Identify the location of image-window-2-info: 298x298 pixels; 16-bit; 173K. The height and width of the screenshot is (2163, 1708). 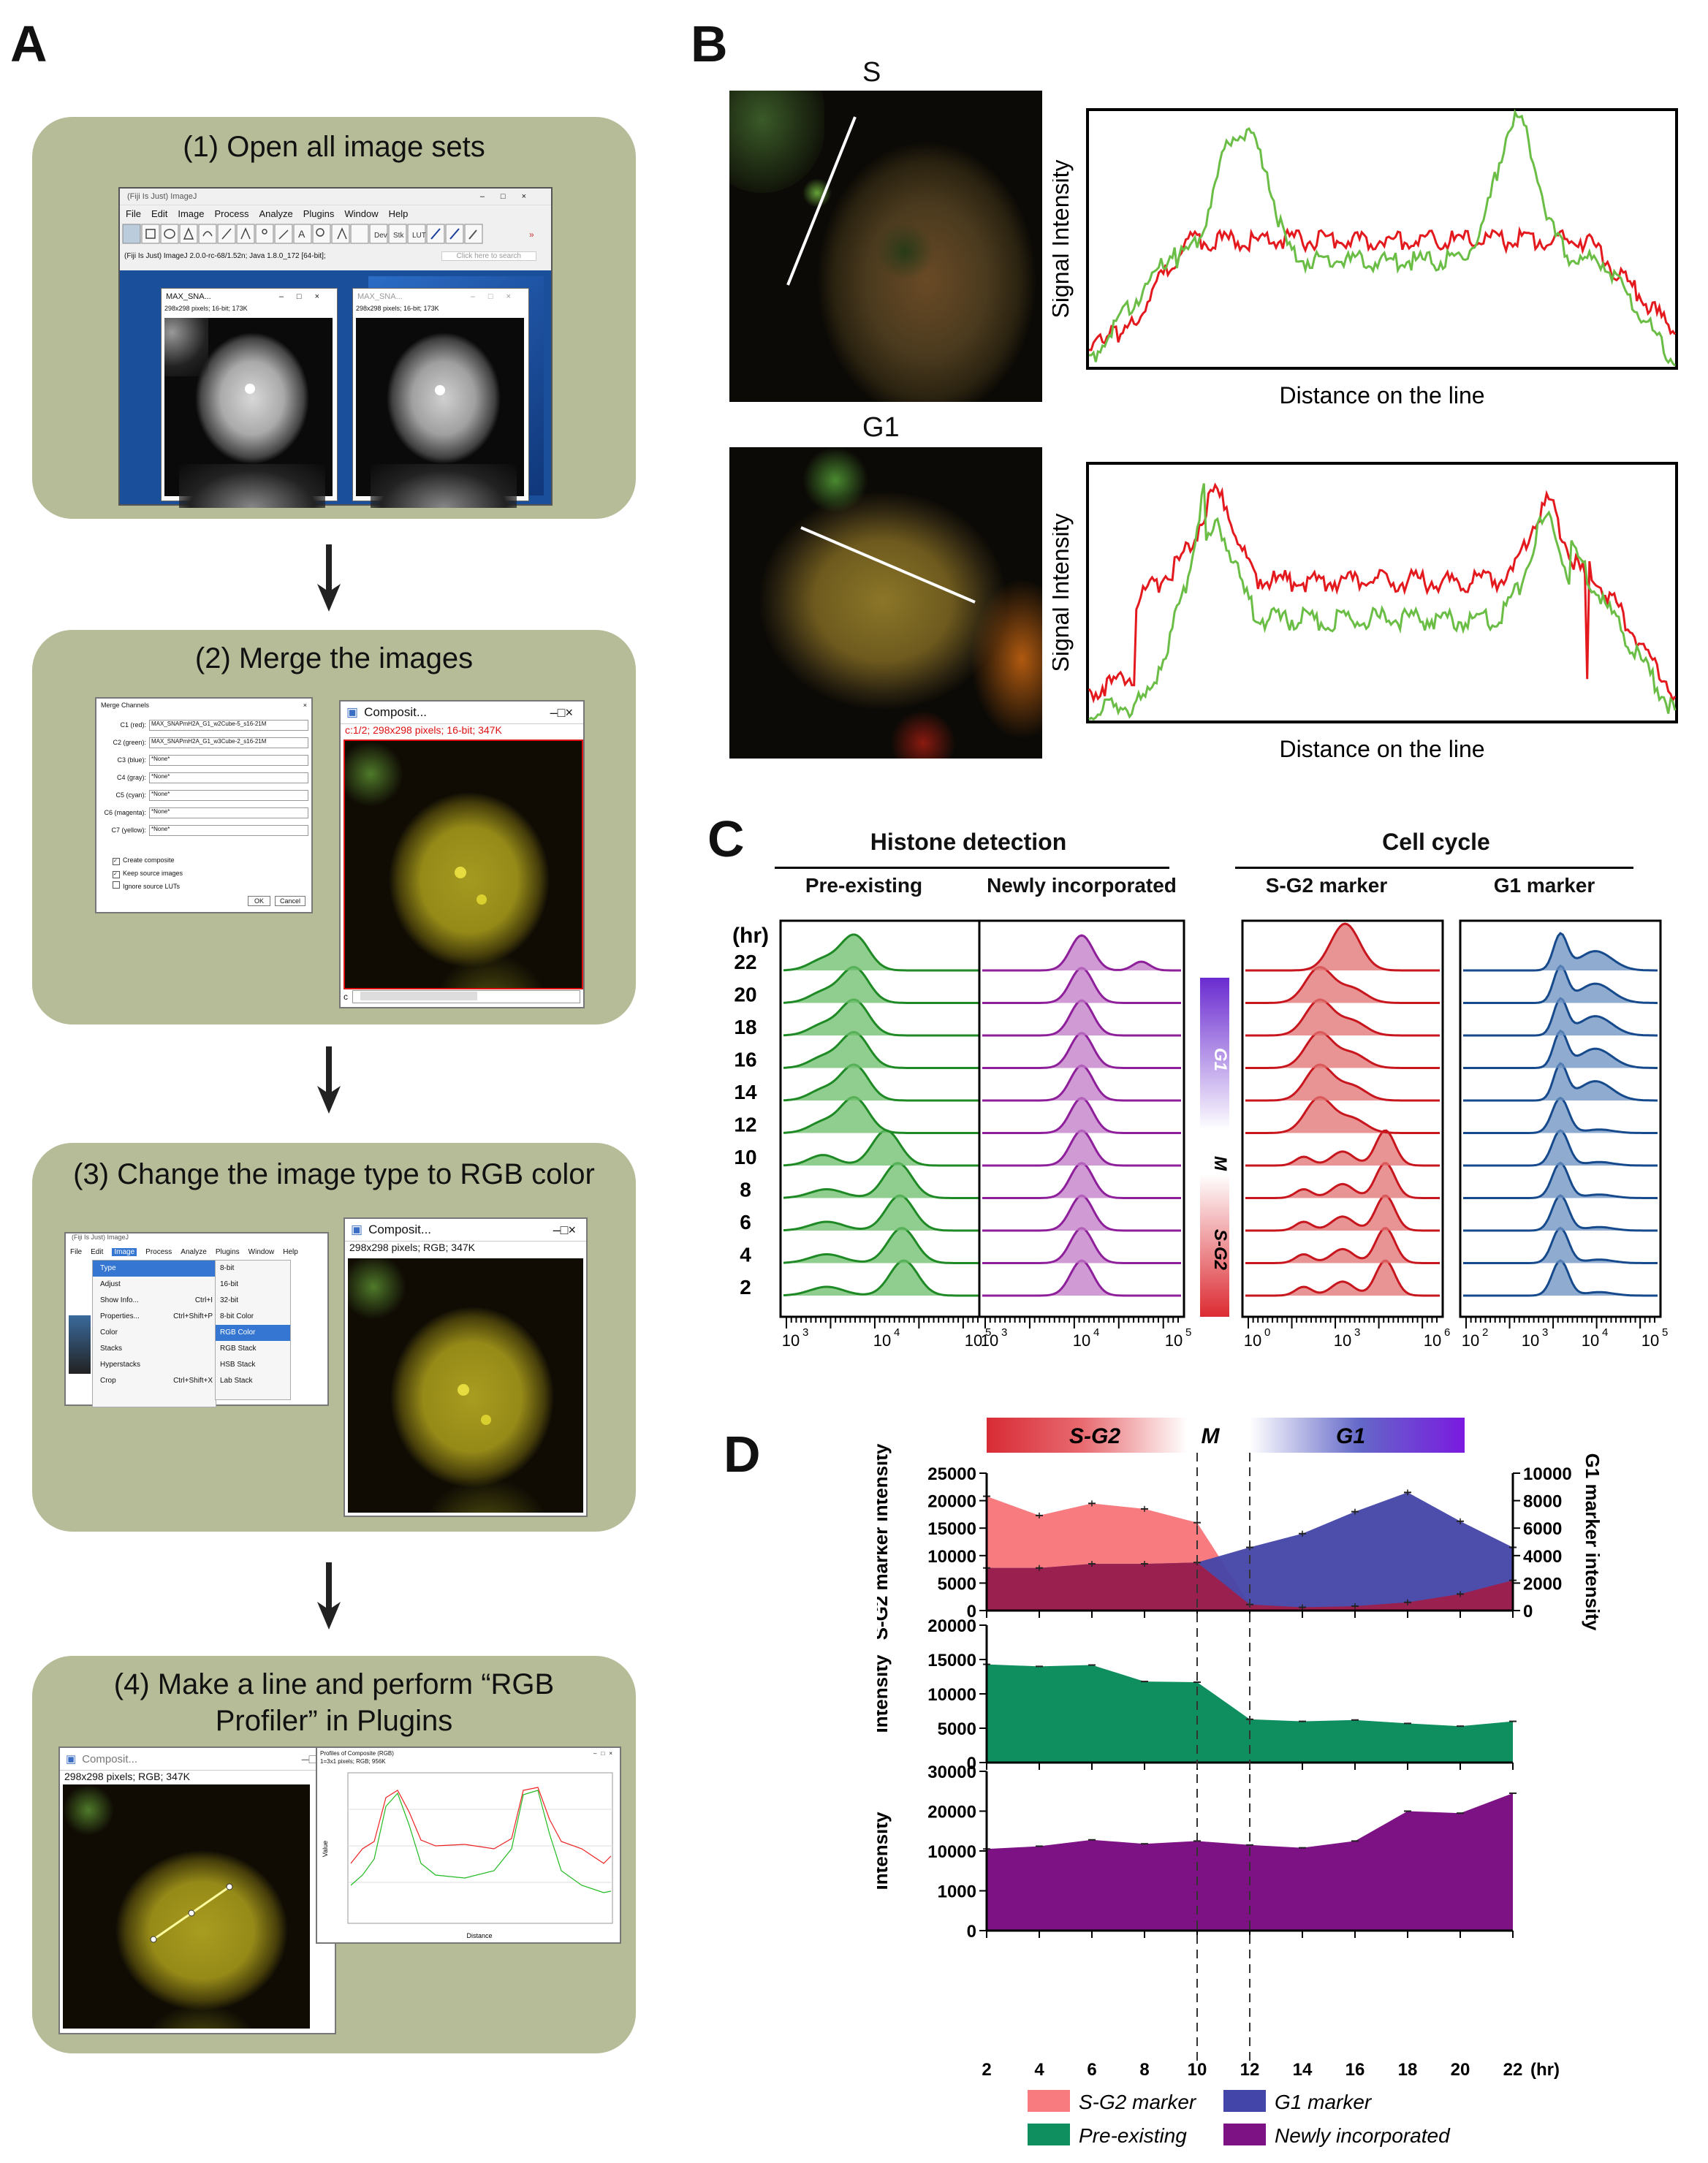
(397, 308).